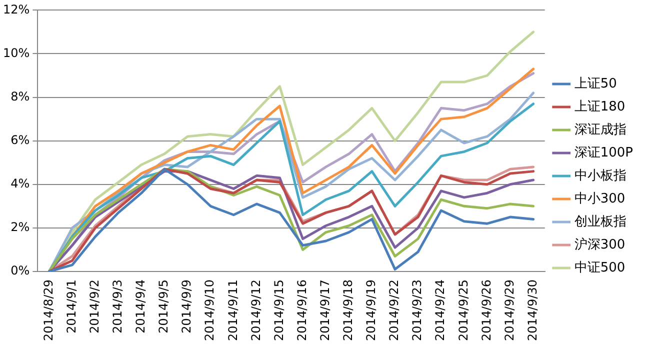 This screenshot has width=649, height=344. What do you see at coordinates (279, 310) in the screenshot?
I see `x-tick-label: 2014/9/15` at bounding box center [279, 310].